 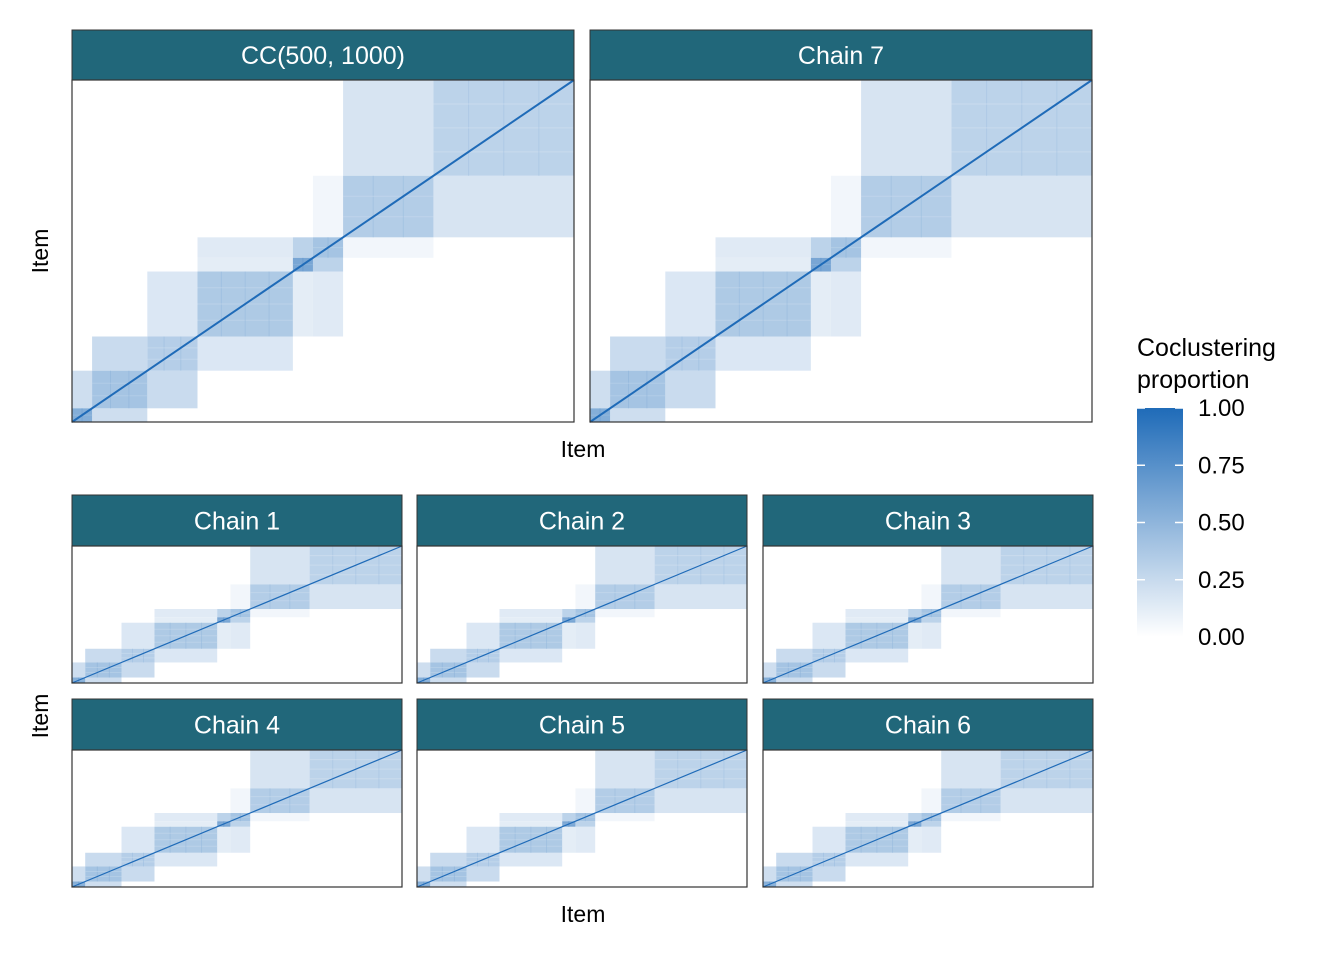 I want to click on bottom-offblock-3-1a, so click(x=138, y=874).